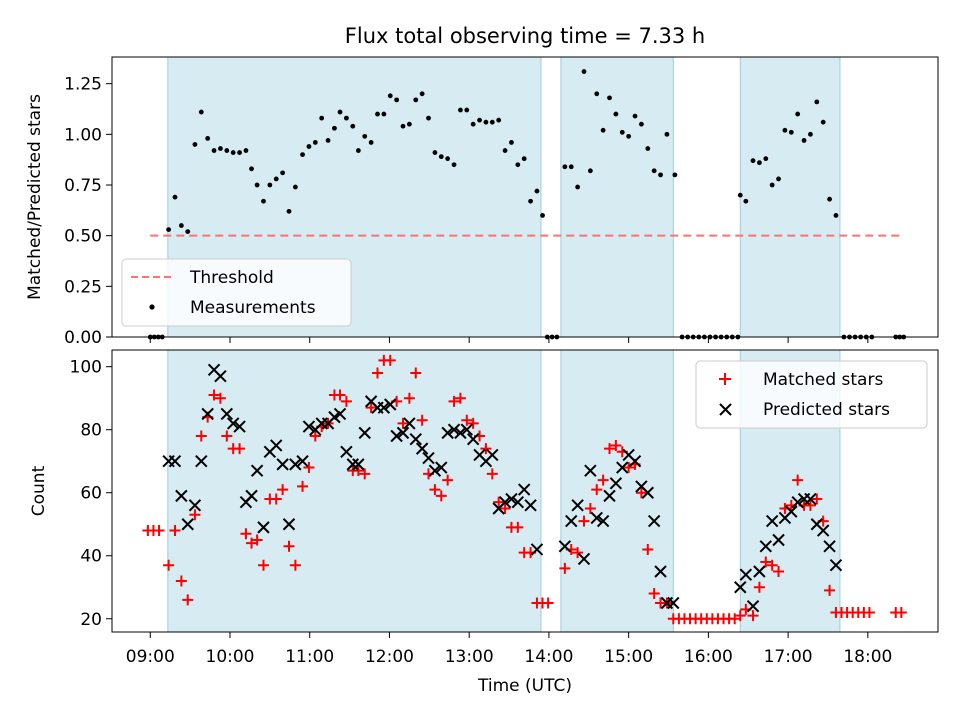 Image resolution: width=960 pixels, height=720 pixels. I want to click on x-tick-label: 17:00, so click(788, 657).